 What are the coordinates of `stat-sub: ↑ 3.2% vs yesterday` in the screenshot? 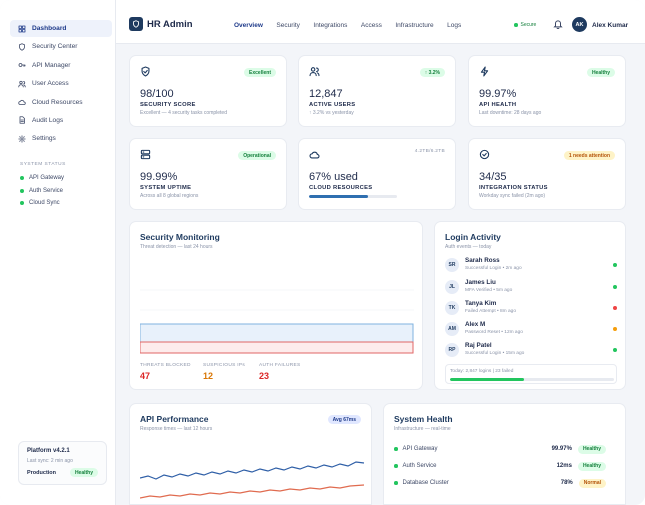 It's located at (331, 113).